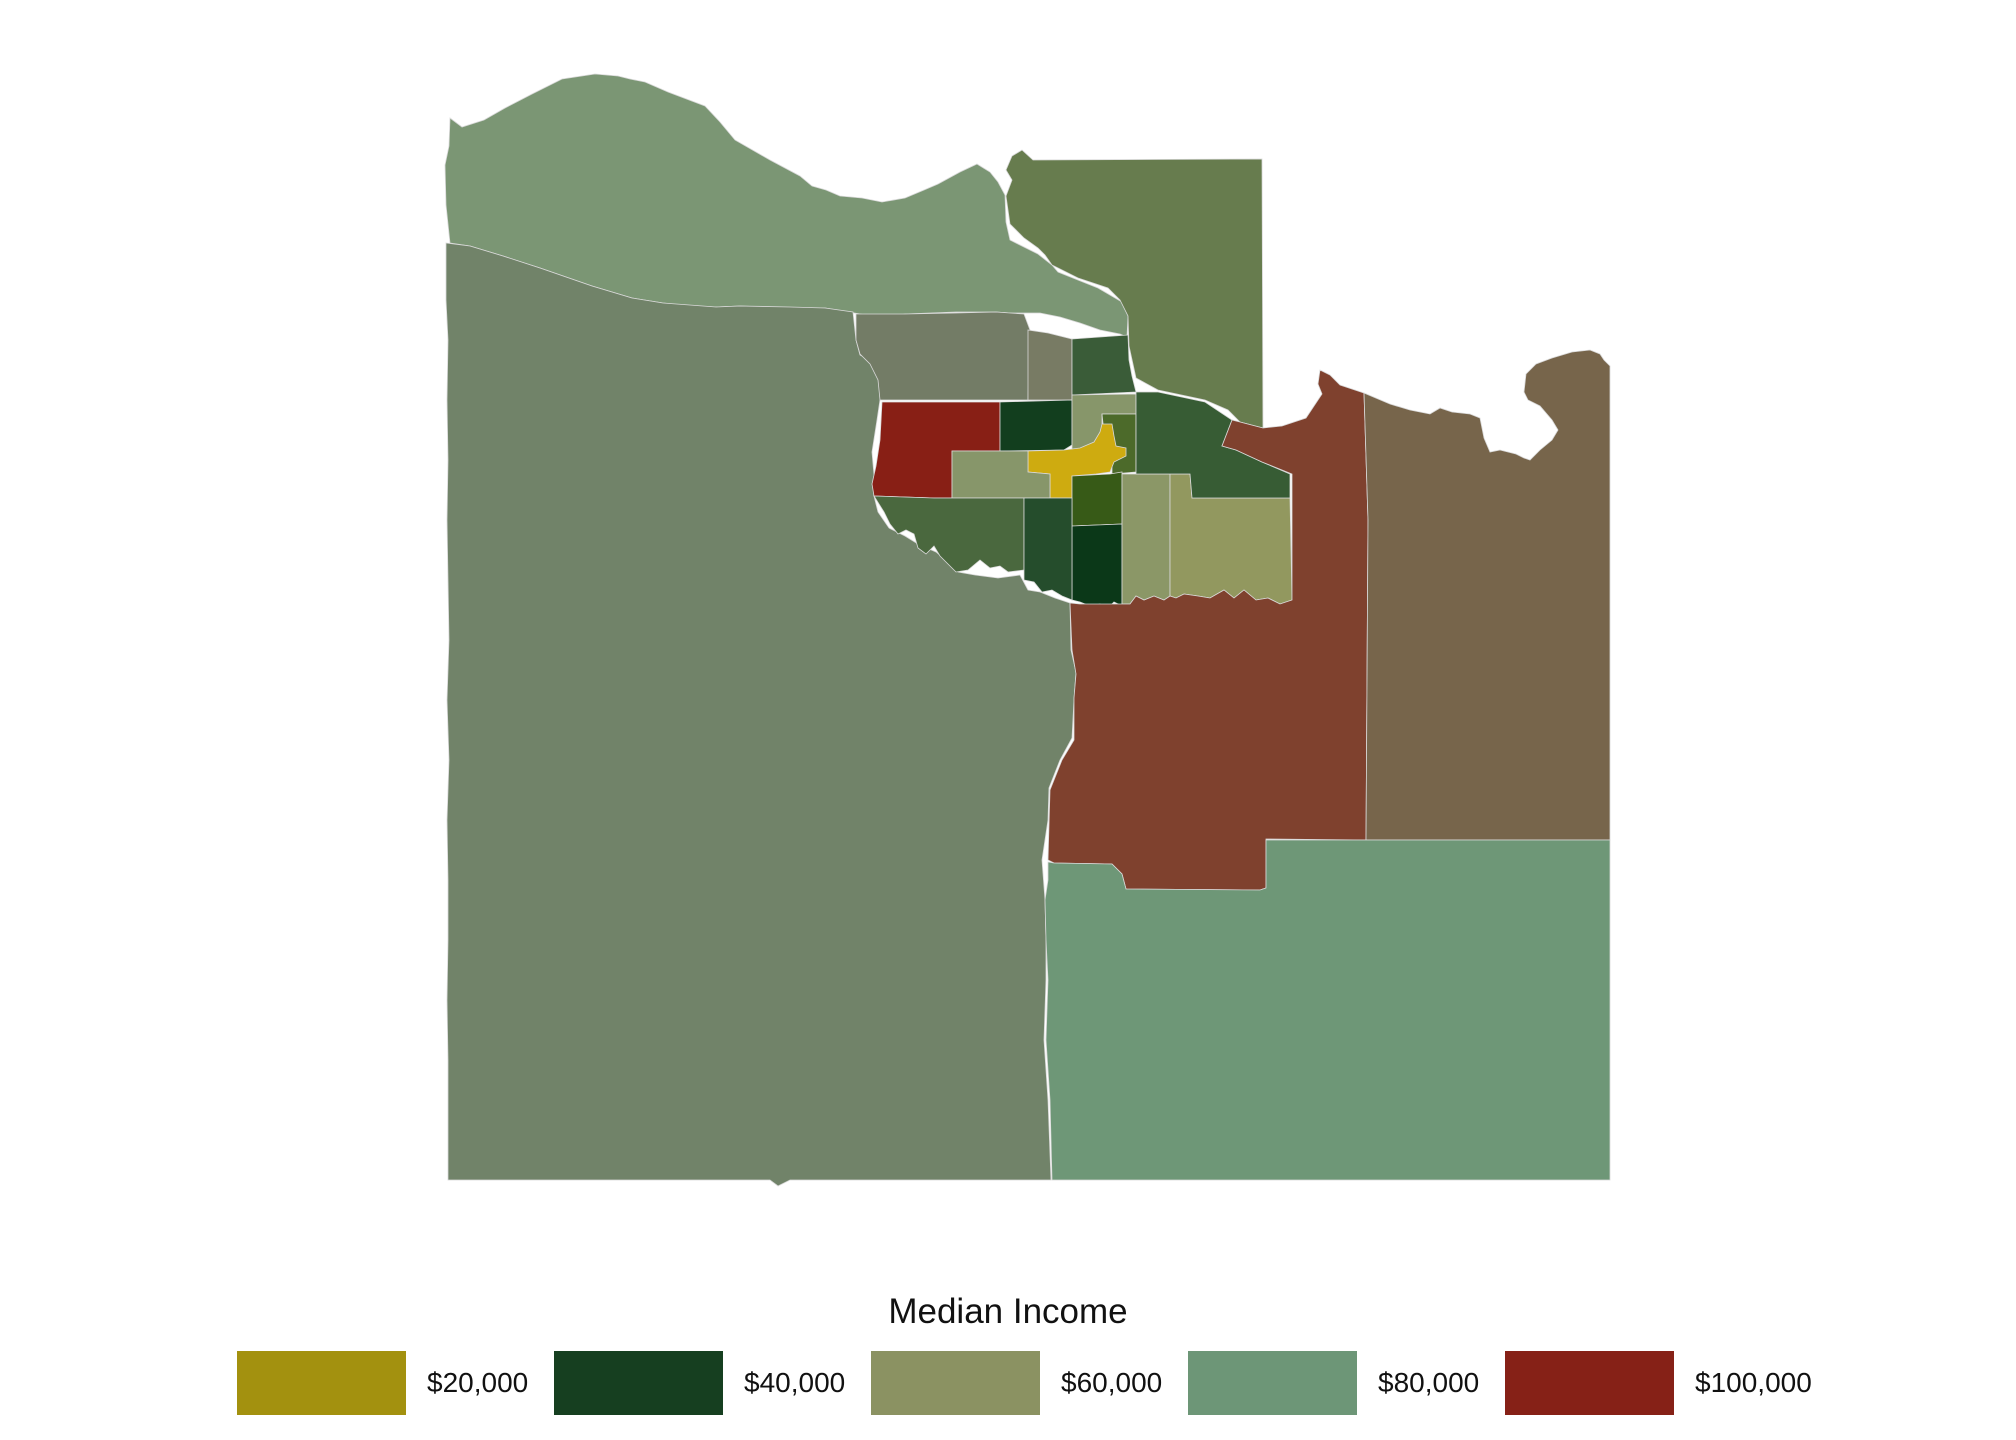  Describe the element at coordinates (1112, 1382) in the screenshot. I see `legend-label: $60,000` at that location.